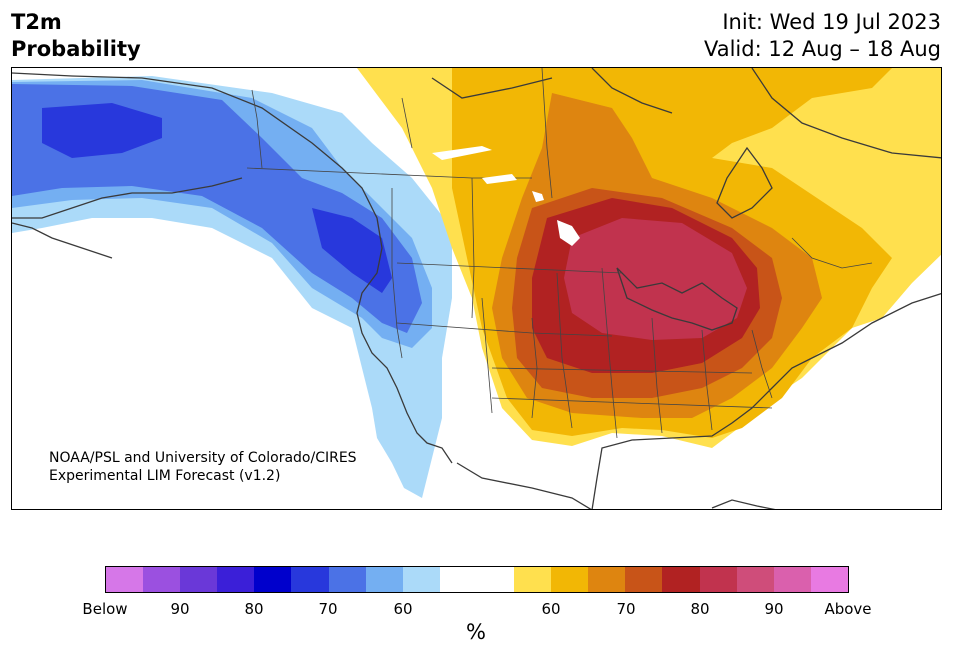 This screenshot has width=953, height=659. What do you see at coordinates (105, 609) in the screenshot?
I see `cbar-tick-label: Below` at bounding box center [105, 609].